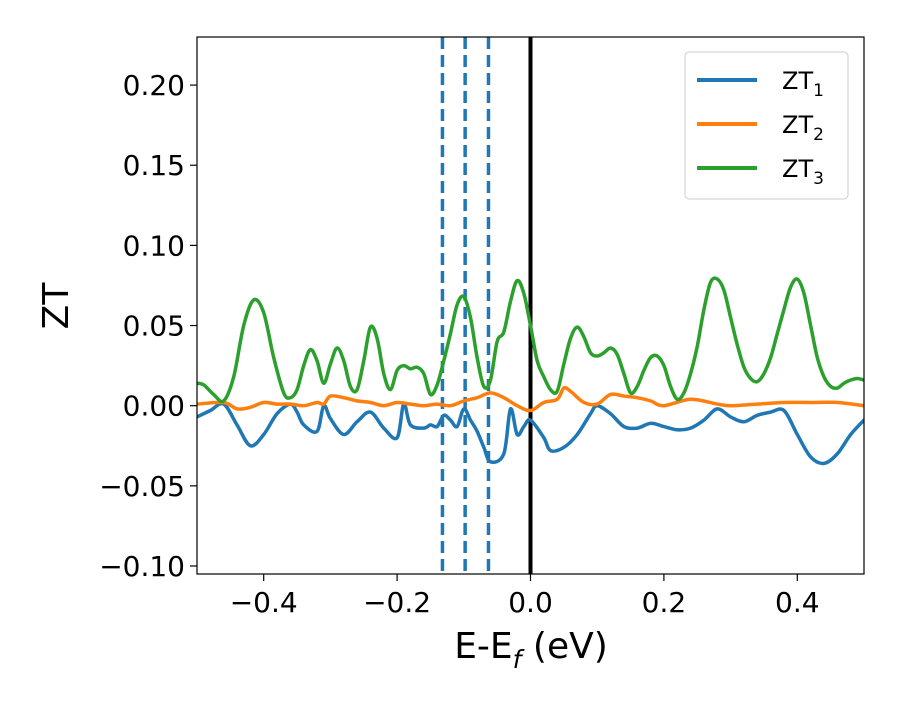 The width and height of the screenshot is (900, 704). What do you see at coordinates (56, 306) in the screenshot?
I see `y-axis-label: ZT` at bounding box center [56, 306].